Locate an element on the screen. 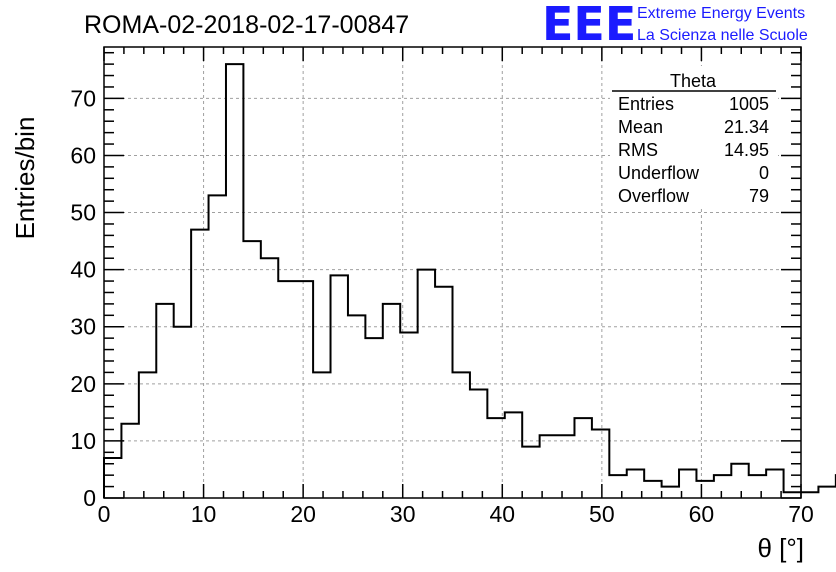 The width and height of the screenshot is (836, 572). x-tick-label-30: 30 is located at coordinates (403, 514).